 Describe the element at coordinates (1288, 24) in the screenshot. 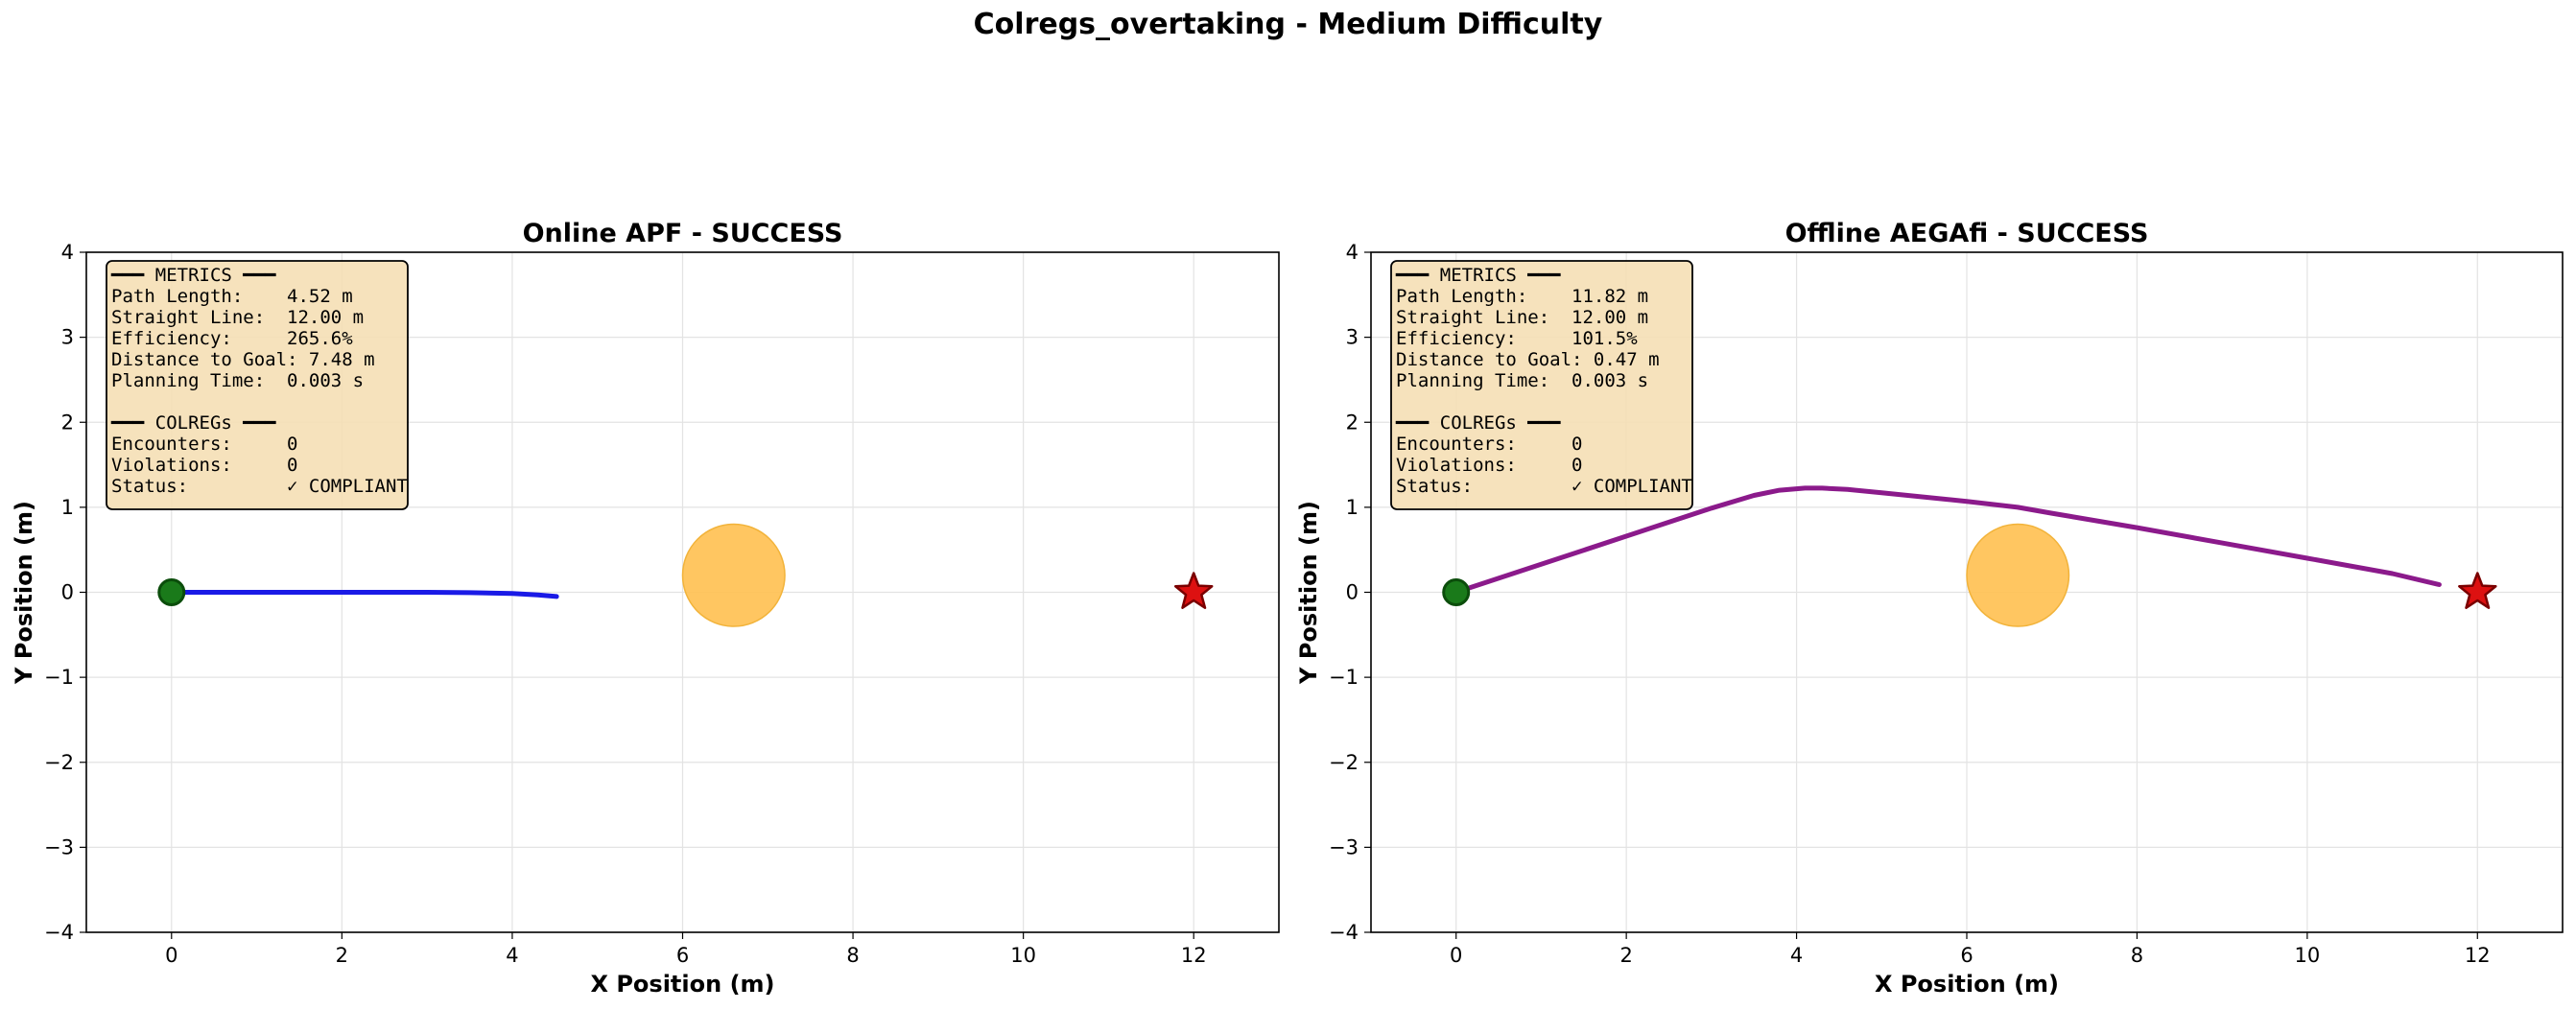

I see `figure-title: Colregs_overtaking - Medium Difficulty` at that location.